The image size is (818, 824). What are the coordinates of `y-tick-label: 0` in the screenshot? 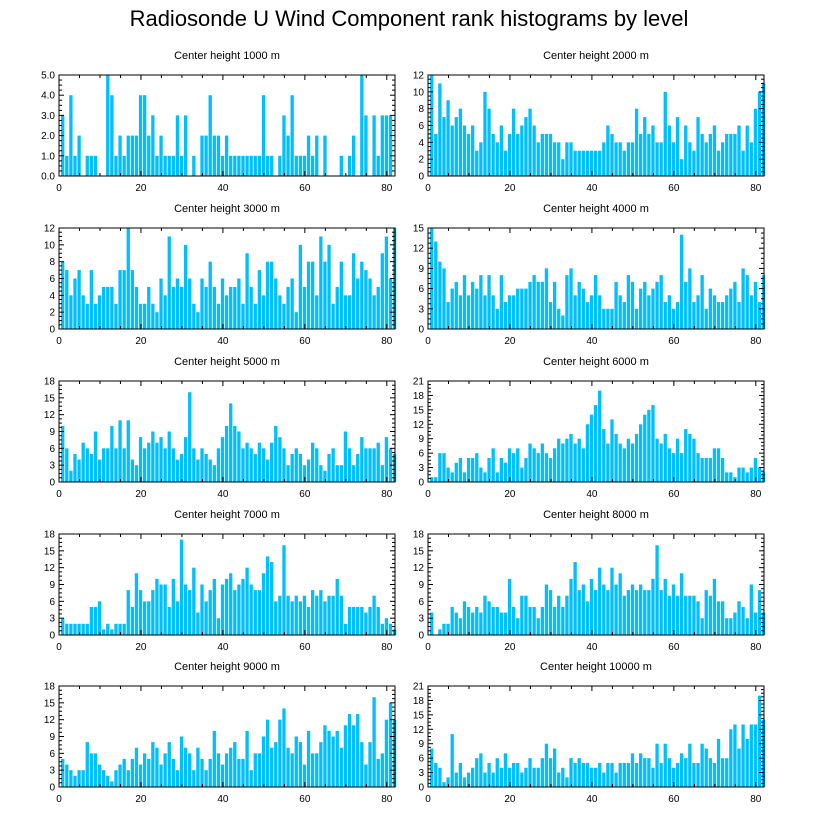 It's located at (52, 636).